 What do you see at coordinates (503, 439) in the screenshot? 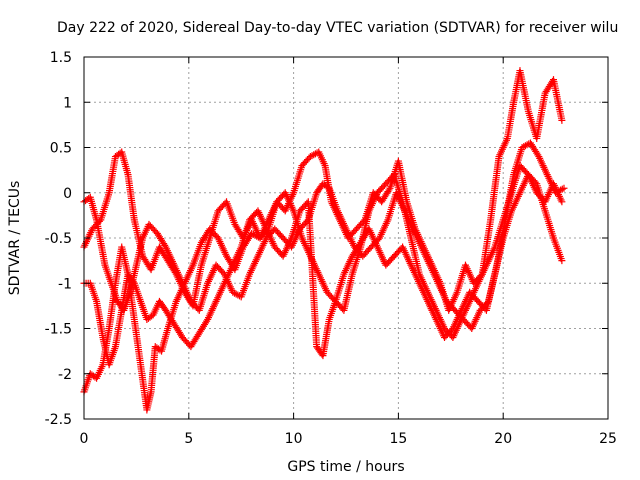
I see `x-tick-label: 20` at bounding box center [503, 439].